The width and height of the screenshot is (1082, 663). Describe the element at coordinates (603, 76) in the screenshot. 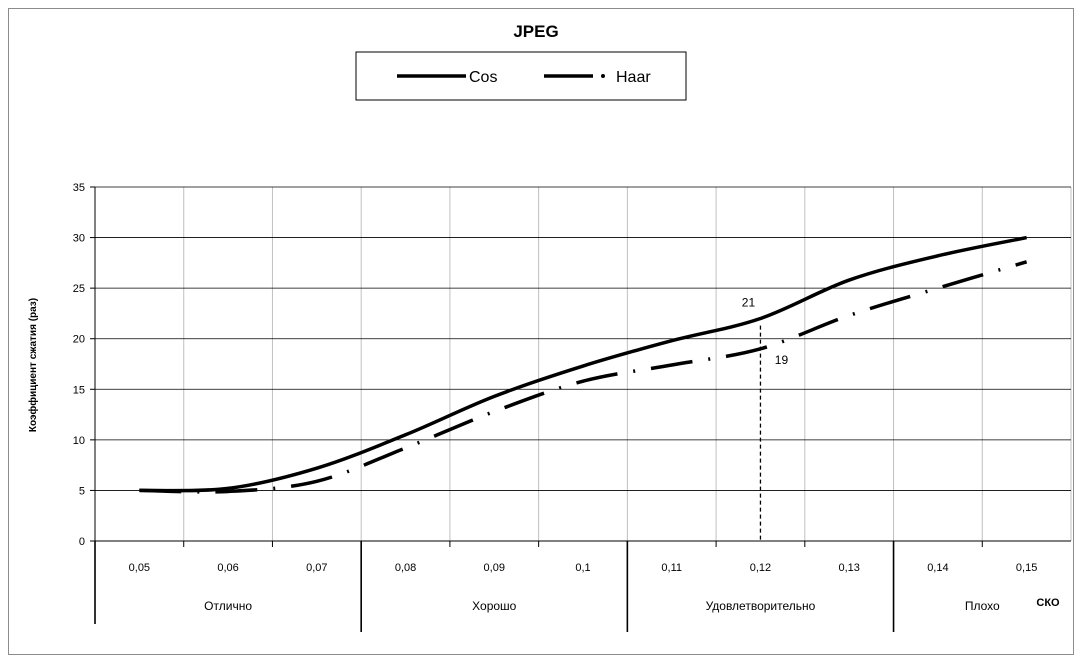

I see `legend-swatch-haar-dot` at that location.